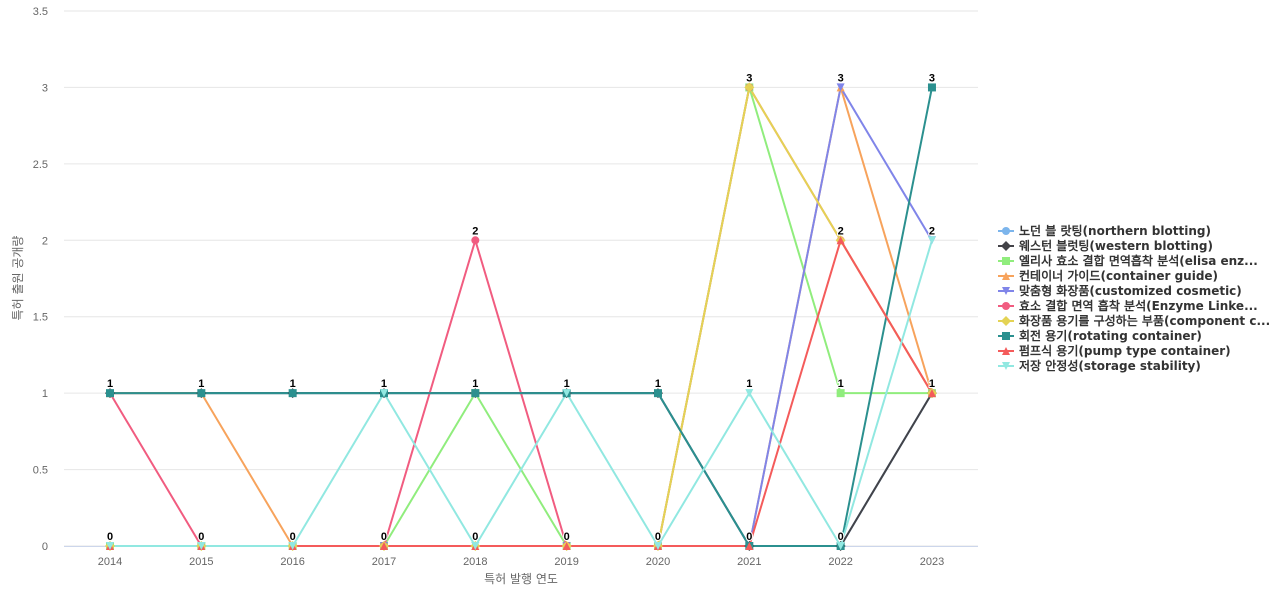  Describe the element at coordinates (18, 278) in the screenshot. I see `y-axis-title: 특허 출원 공개량` at that location.